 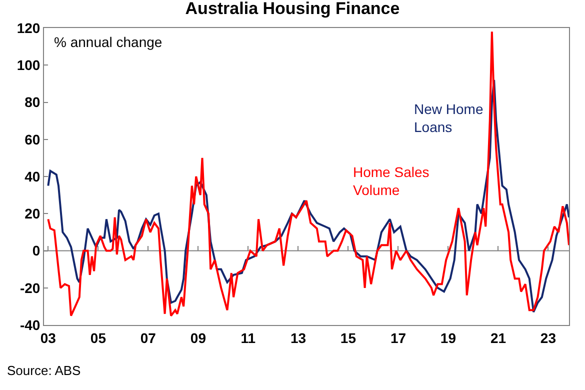 What do you see at coordinates (391, 181) in the screenshot?
I see `text: Home Sales Volume` at bounding box center [391, 181].